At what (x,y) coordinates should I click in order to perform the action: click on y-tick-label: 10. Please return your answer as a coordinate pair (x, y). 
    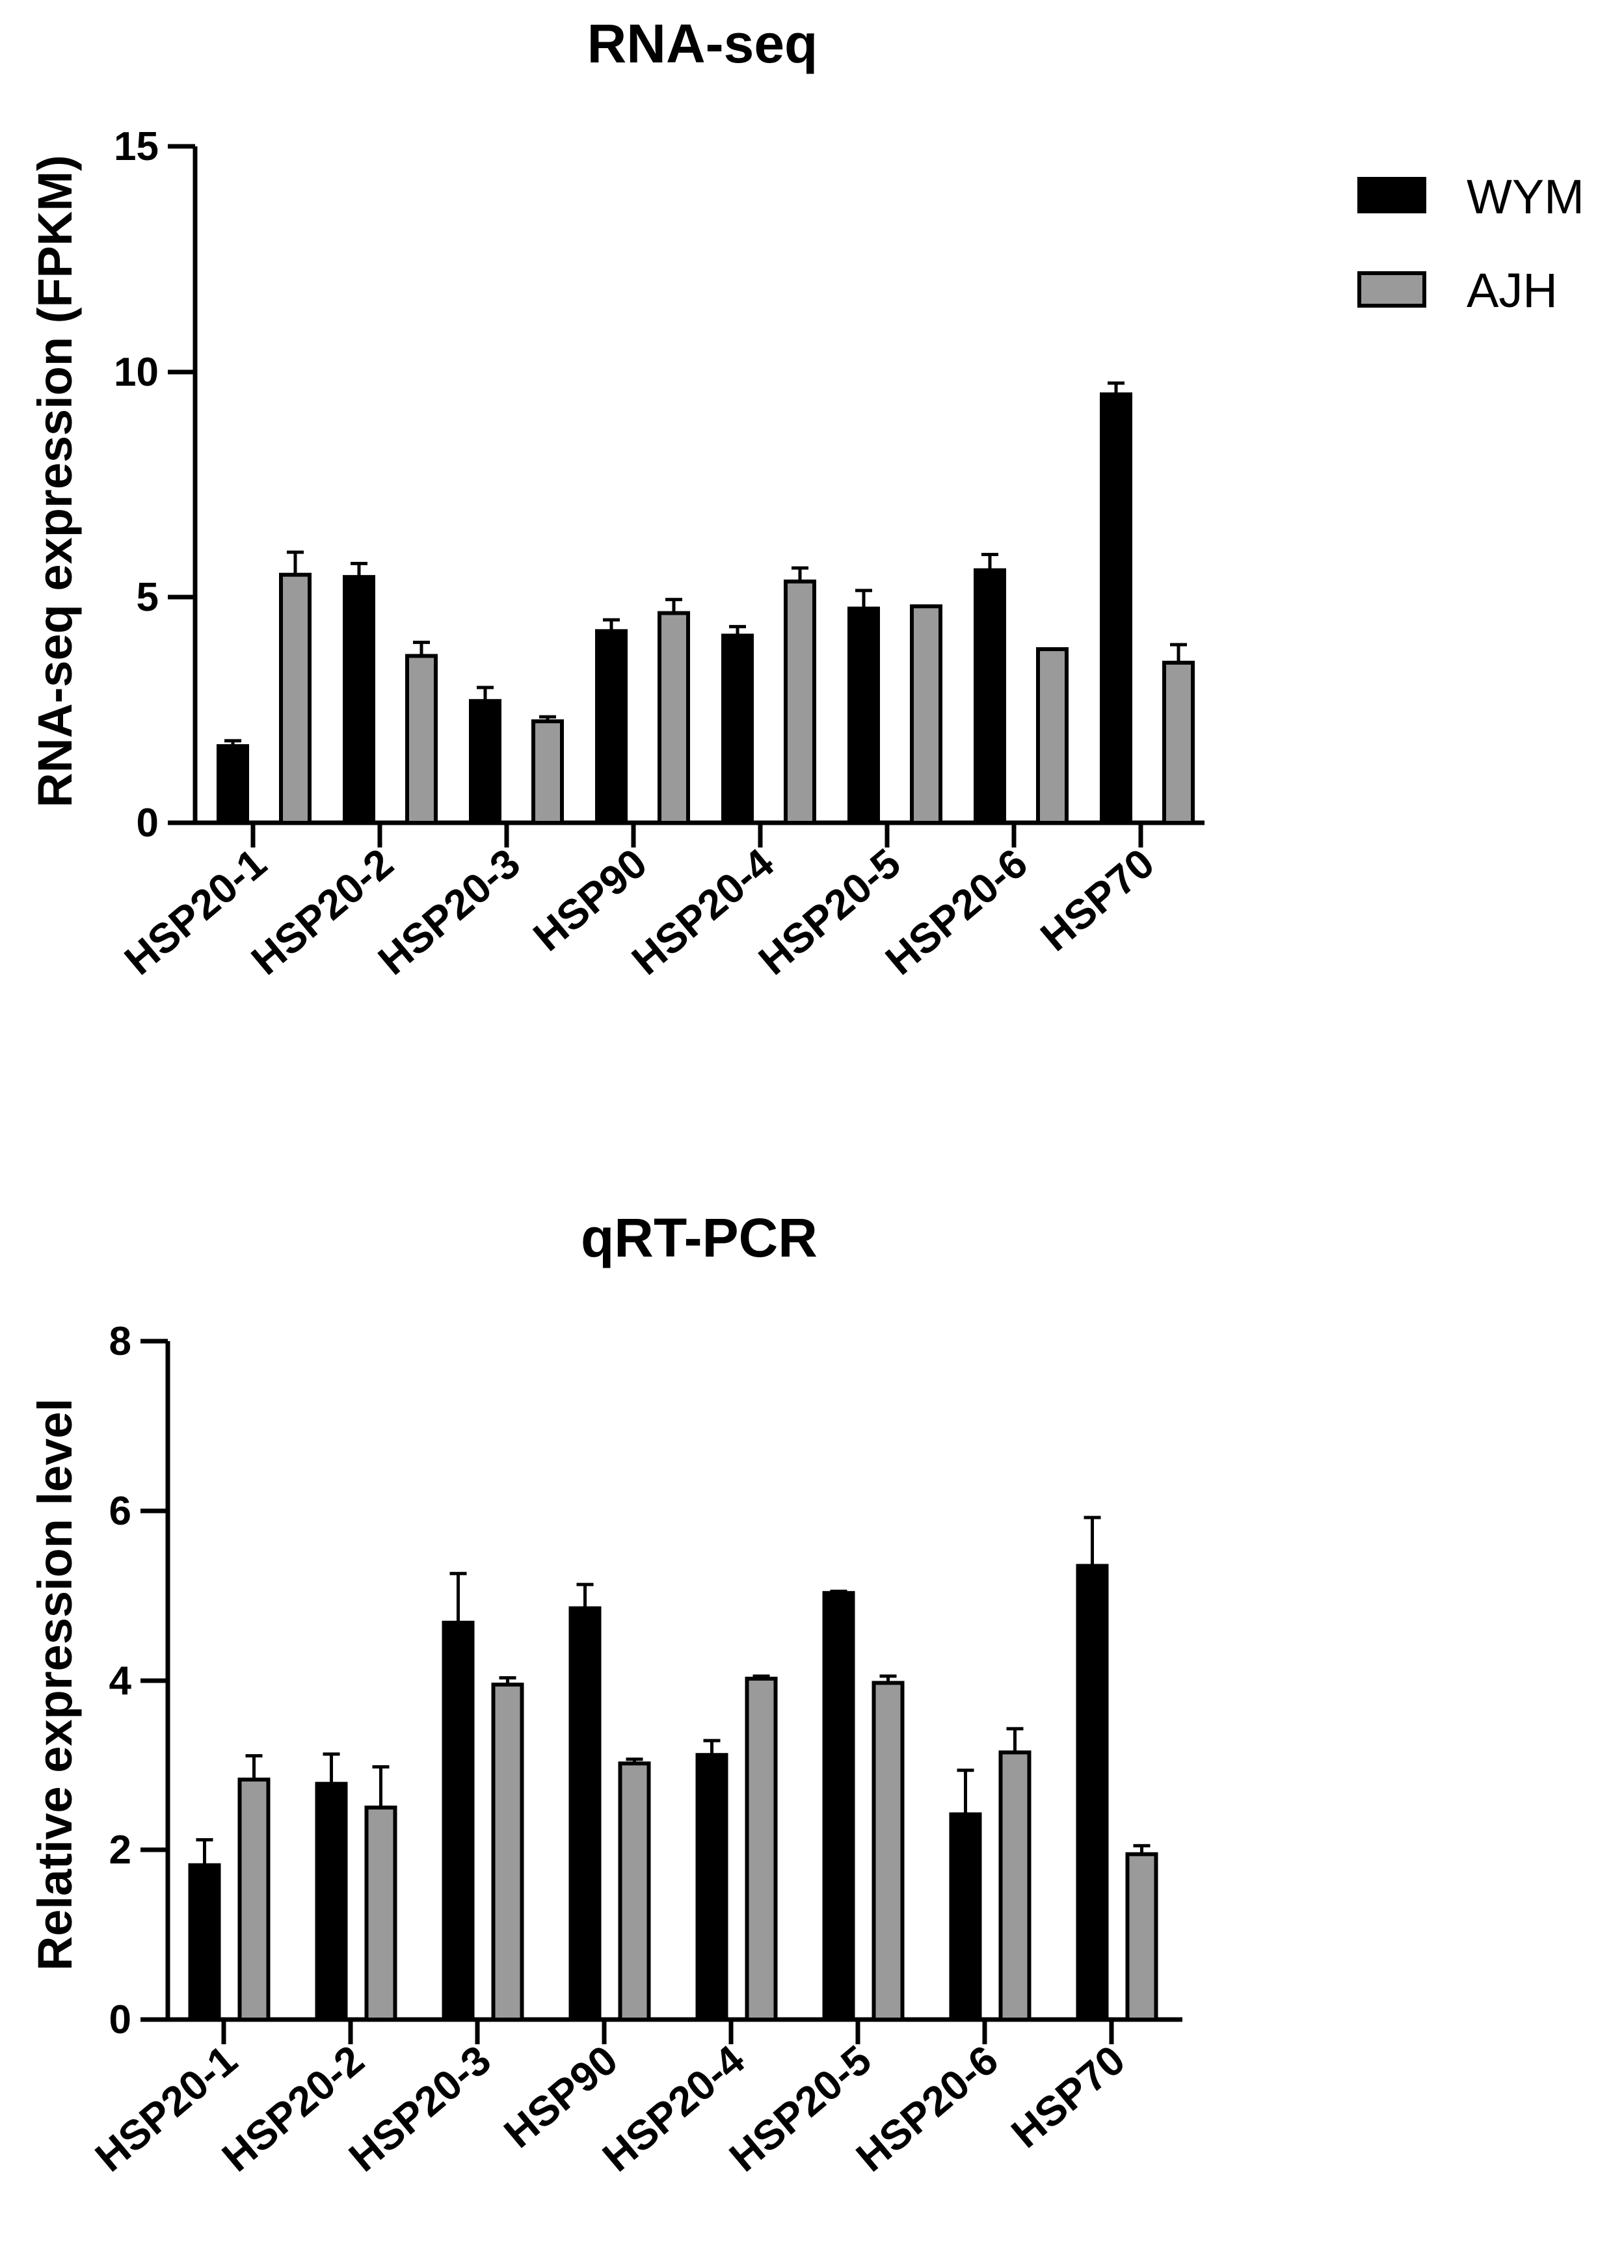
    Looking at the image, I should click on (136, 373).